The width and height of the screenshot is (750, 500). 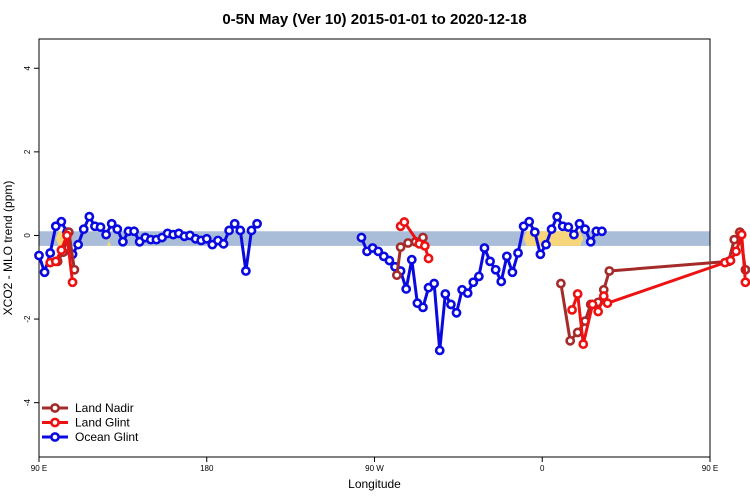 What do you see at coordinates (102, 423) in the screenshot?
I see `legend-label: Land Glint` at bounding box center [102, 423].